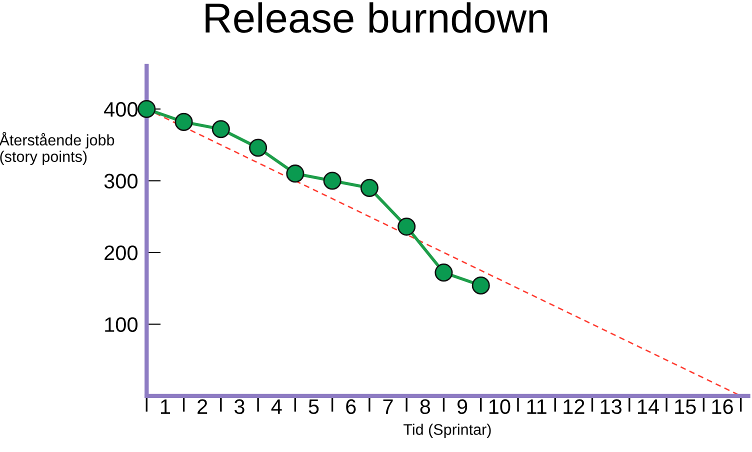 This screenshot has height=452, width=752. Describe the element at coordinates (121, 252) in the screenshot. I see `y-tick-label: 200` at that location.